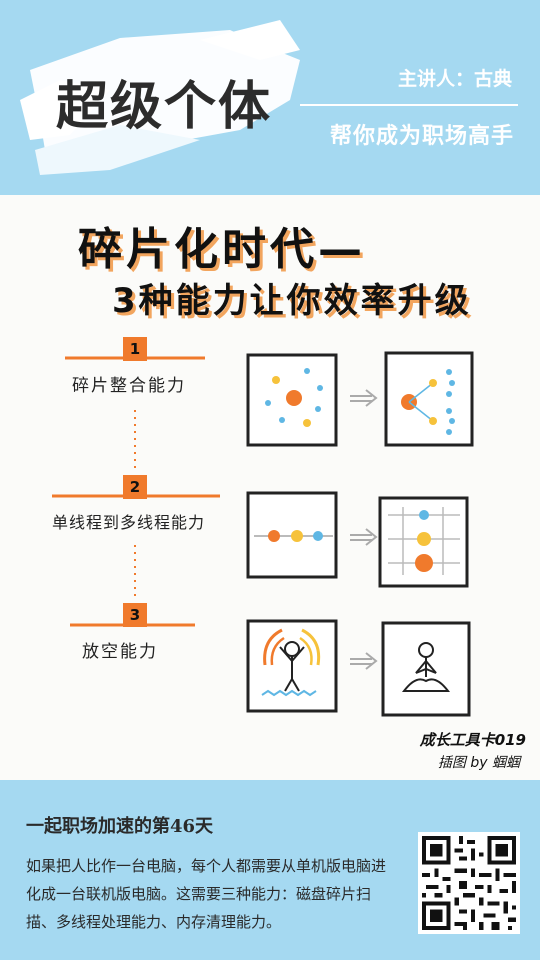 Image resolution: width=540 pixels, height=960 pixels. I want to click on stressed-person-box, so click(292, 666).